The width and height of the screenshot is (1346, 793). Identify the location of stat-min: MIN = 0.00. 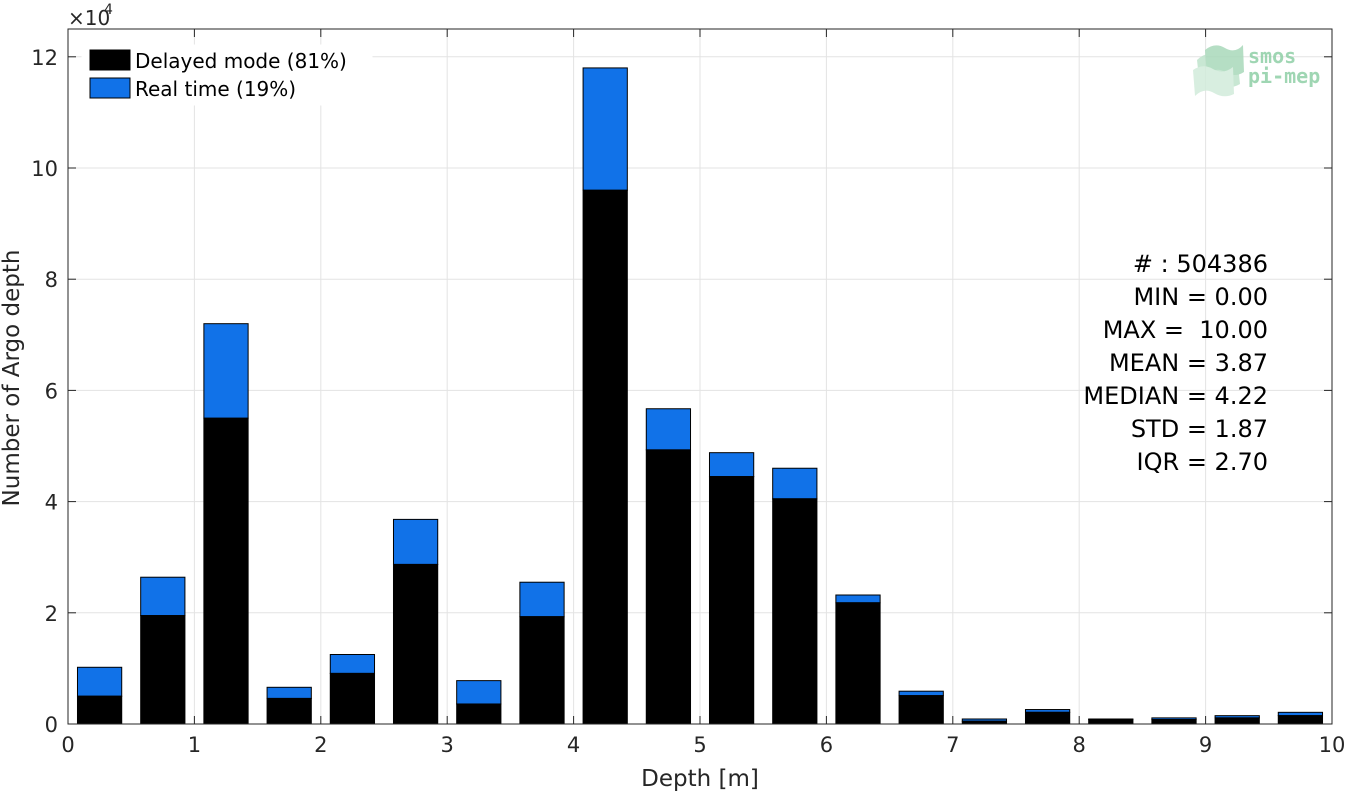
(1200, 297).